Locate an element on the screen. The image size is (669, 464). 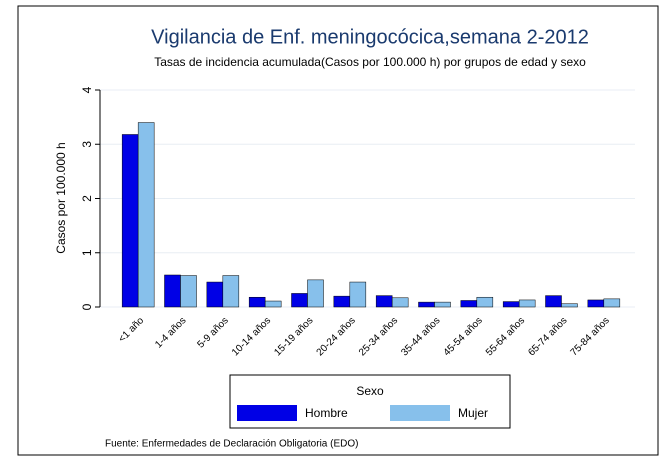
legend-label: Hombre is located at coordinates (326, 413).